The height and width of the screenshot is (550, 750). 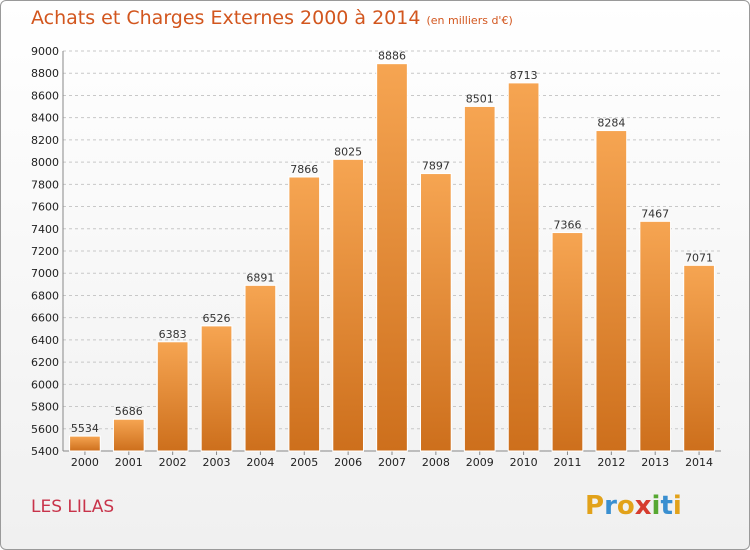 I want to click on proxiti-logo: Proxiti, so click(x=633, y=506).